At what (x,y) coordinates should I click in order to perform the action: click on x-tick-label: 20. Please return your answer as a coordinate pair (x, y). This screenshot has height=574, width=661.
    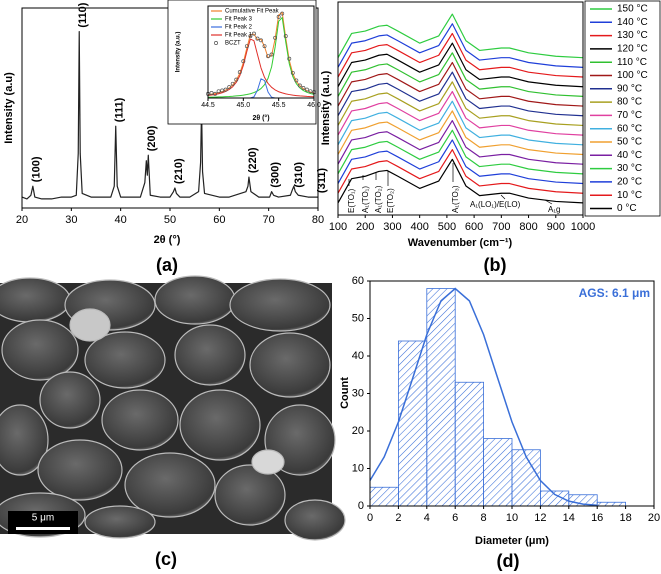
    Looking at the image, I should click on (654, 518).